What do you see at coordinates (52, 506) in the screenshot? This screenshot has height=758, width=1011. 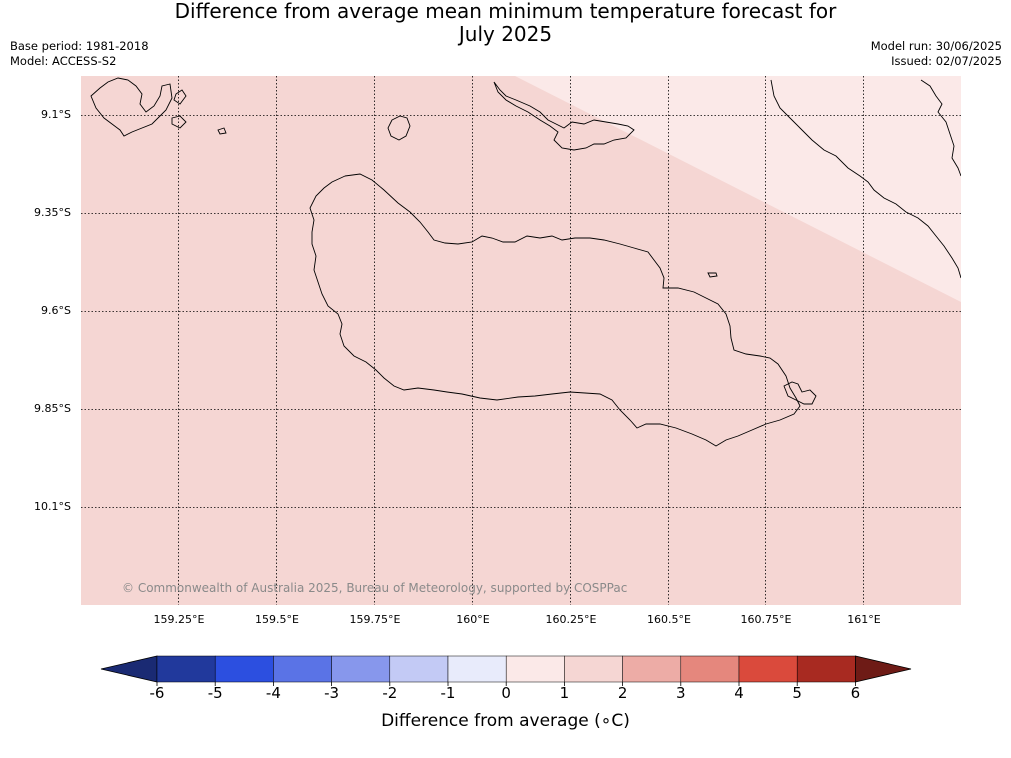 I see `lat-label-10.1: 10.1°S` at bounding box center [52, 506].